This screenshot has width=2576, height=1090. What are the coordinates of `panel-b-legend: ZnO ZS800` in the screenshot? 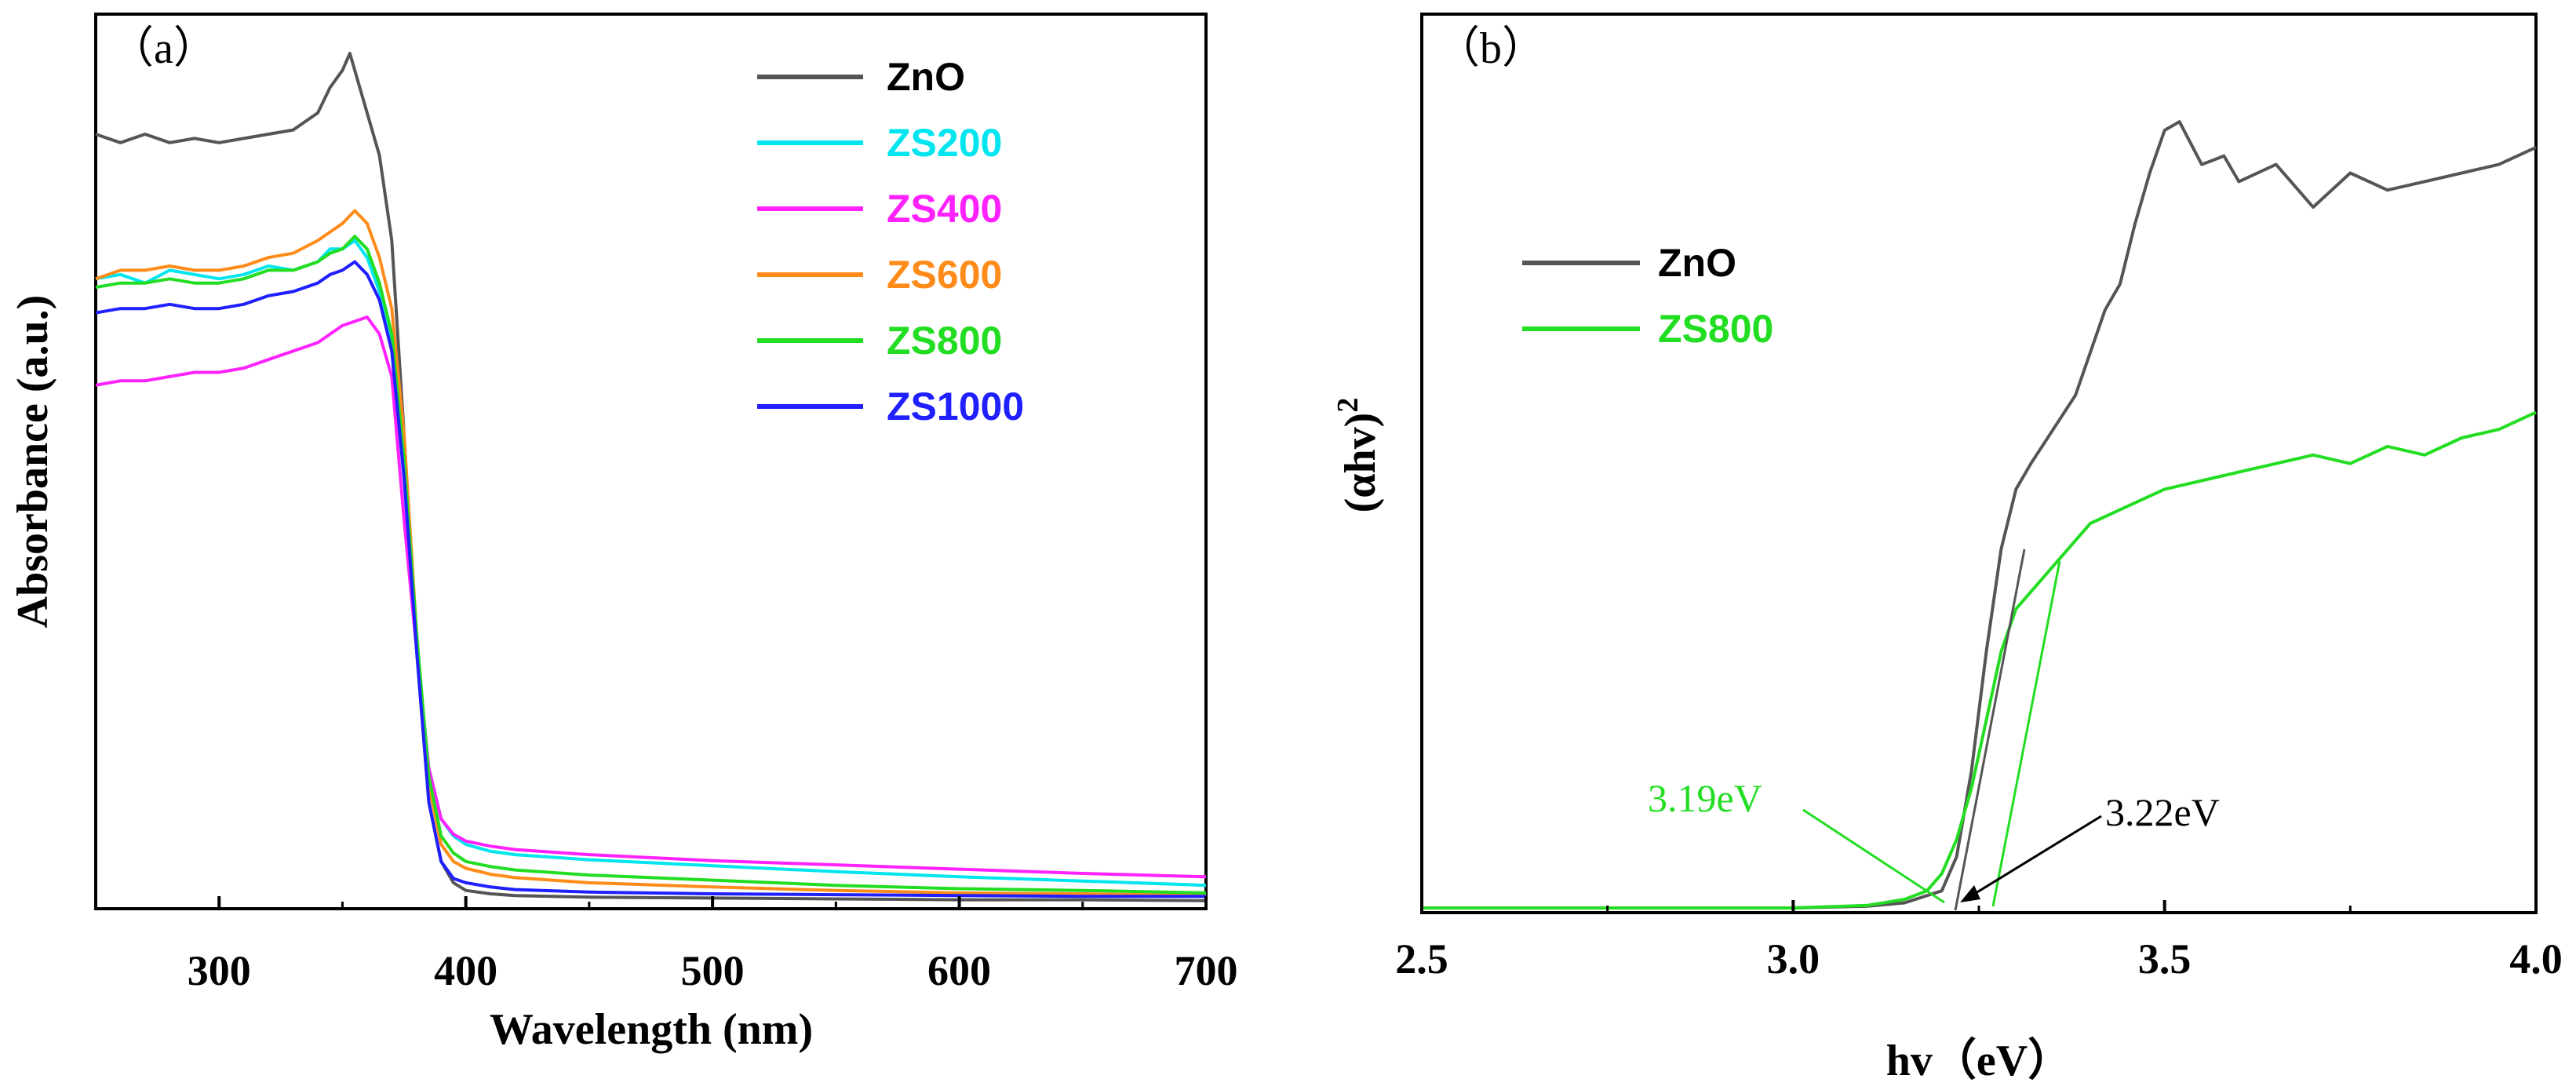 It's located at (1647, 296).